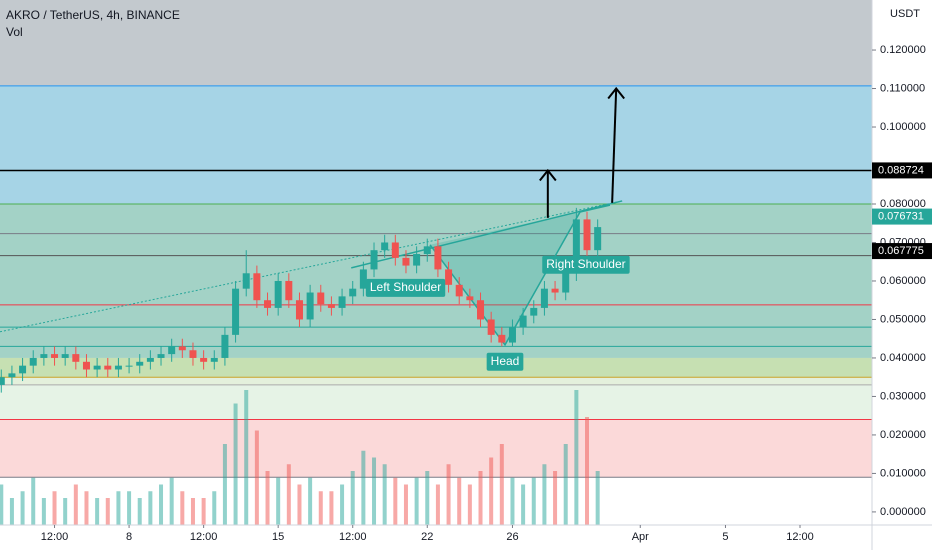  What do you see at coordinates (903, 204) in the screenshot?
I see `y-tick-label: 0.080000` at bounding box center [903, 204].